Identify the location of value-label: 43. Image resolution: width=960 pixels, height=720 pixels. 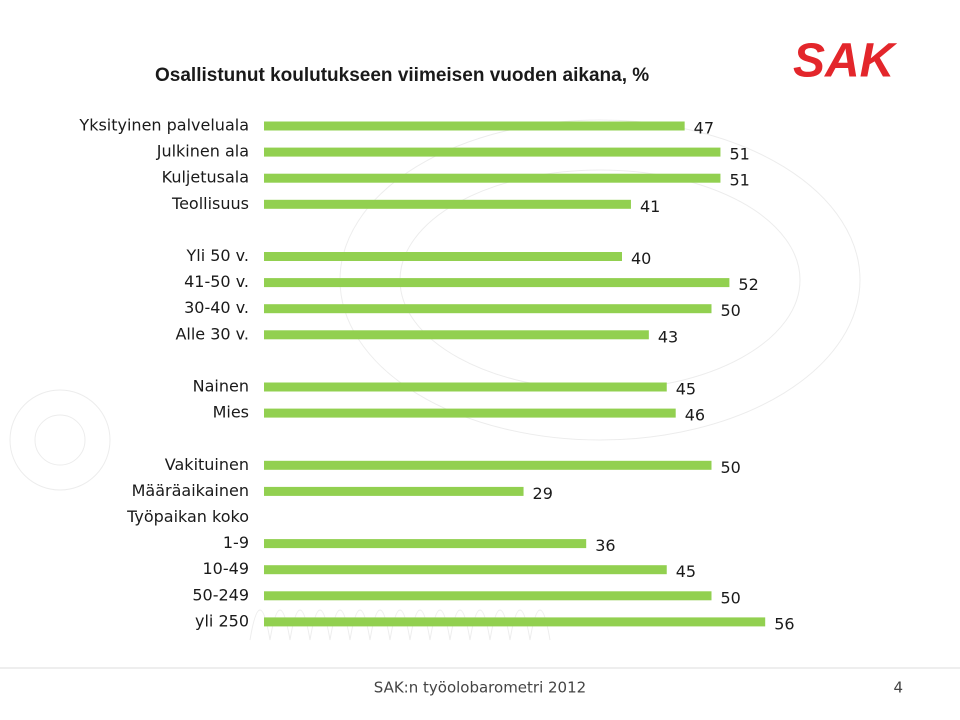
(668, 336).